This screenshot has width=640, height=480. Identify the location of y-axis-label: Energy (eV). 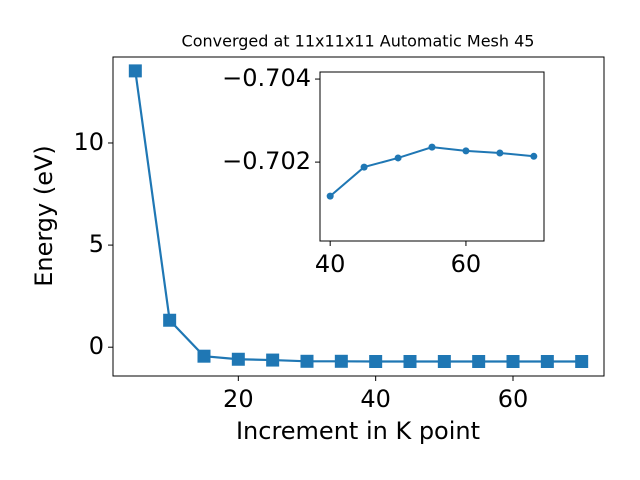
(44, 216).